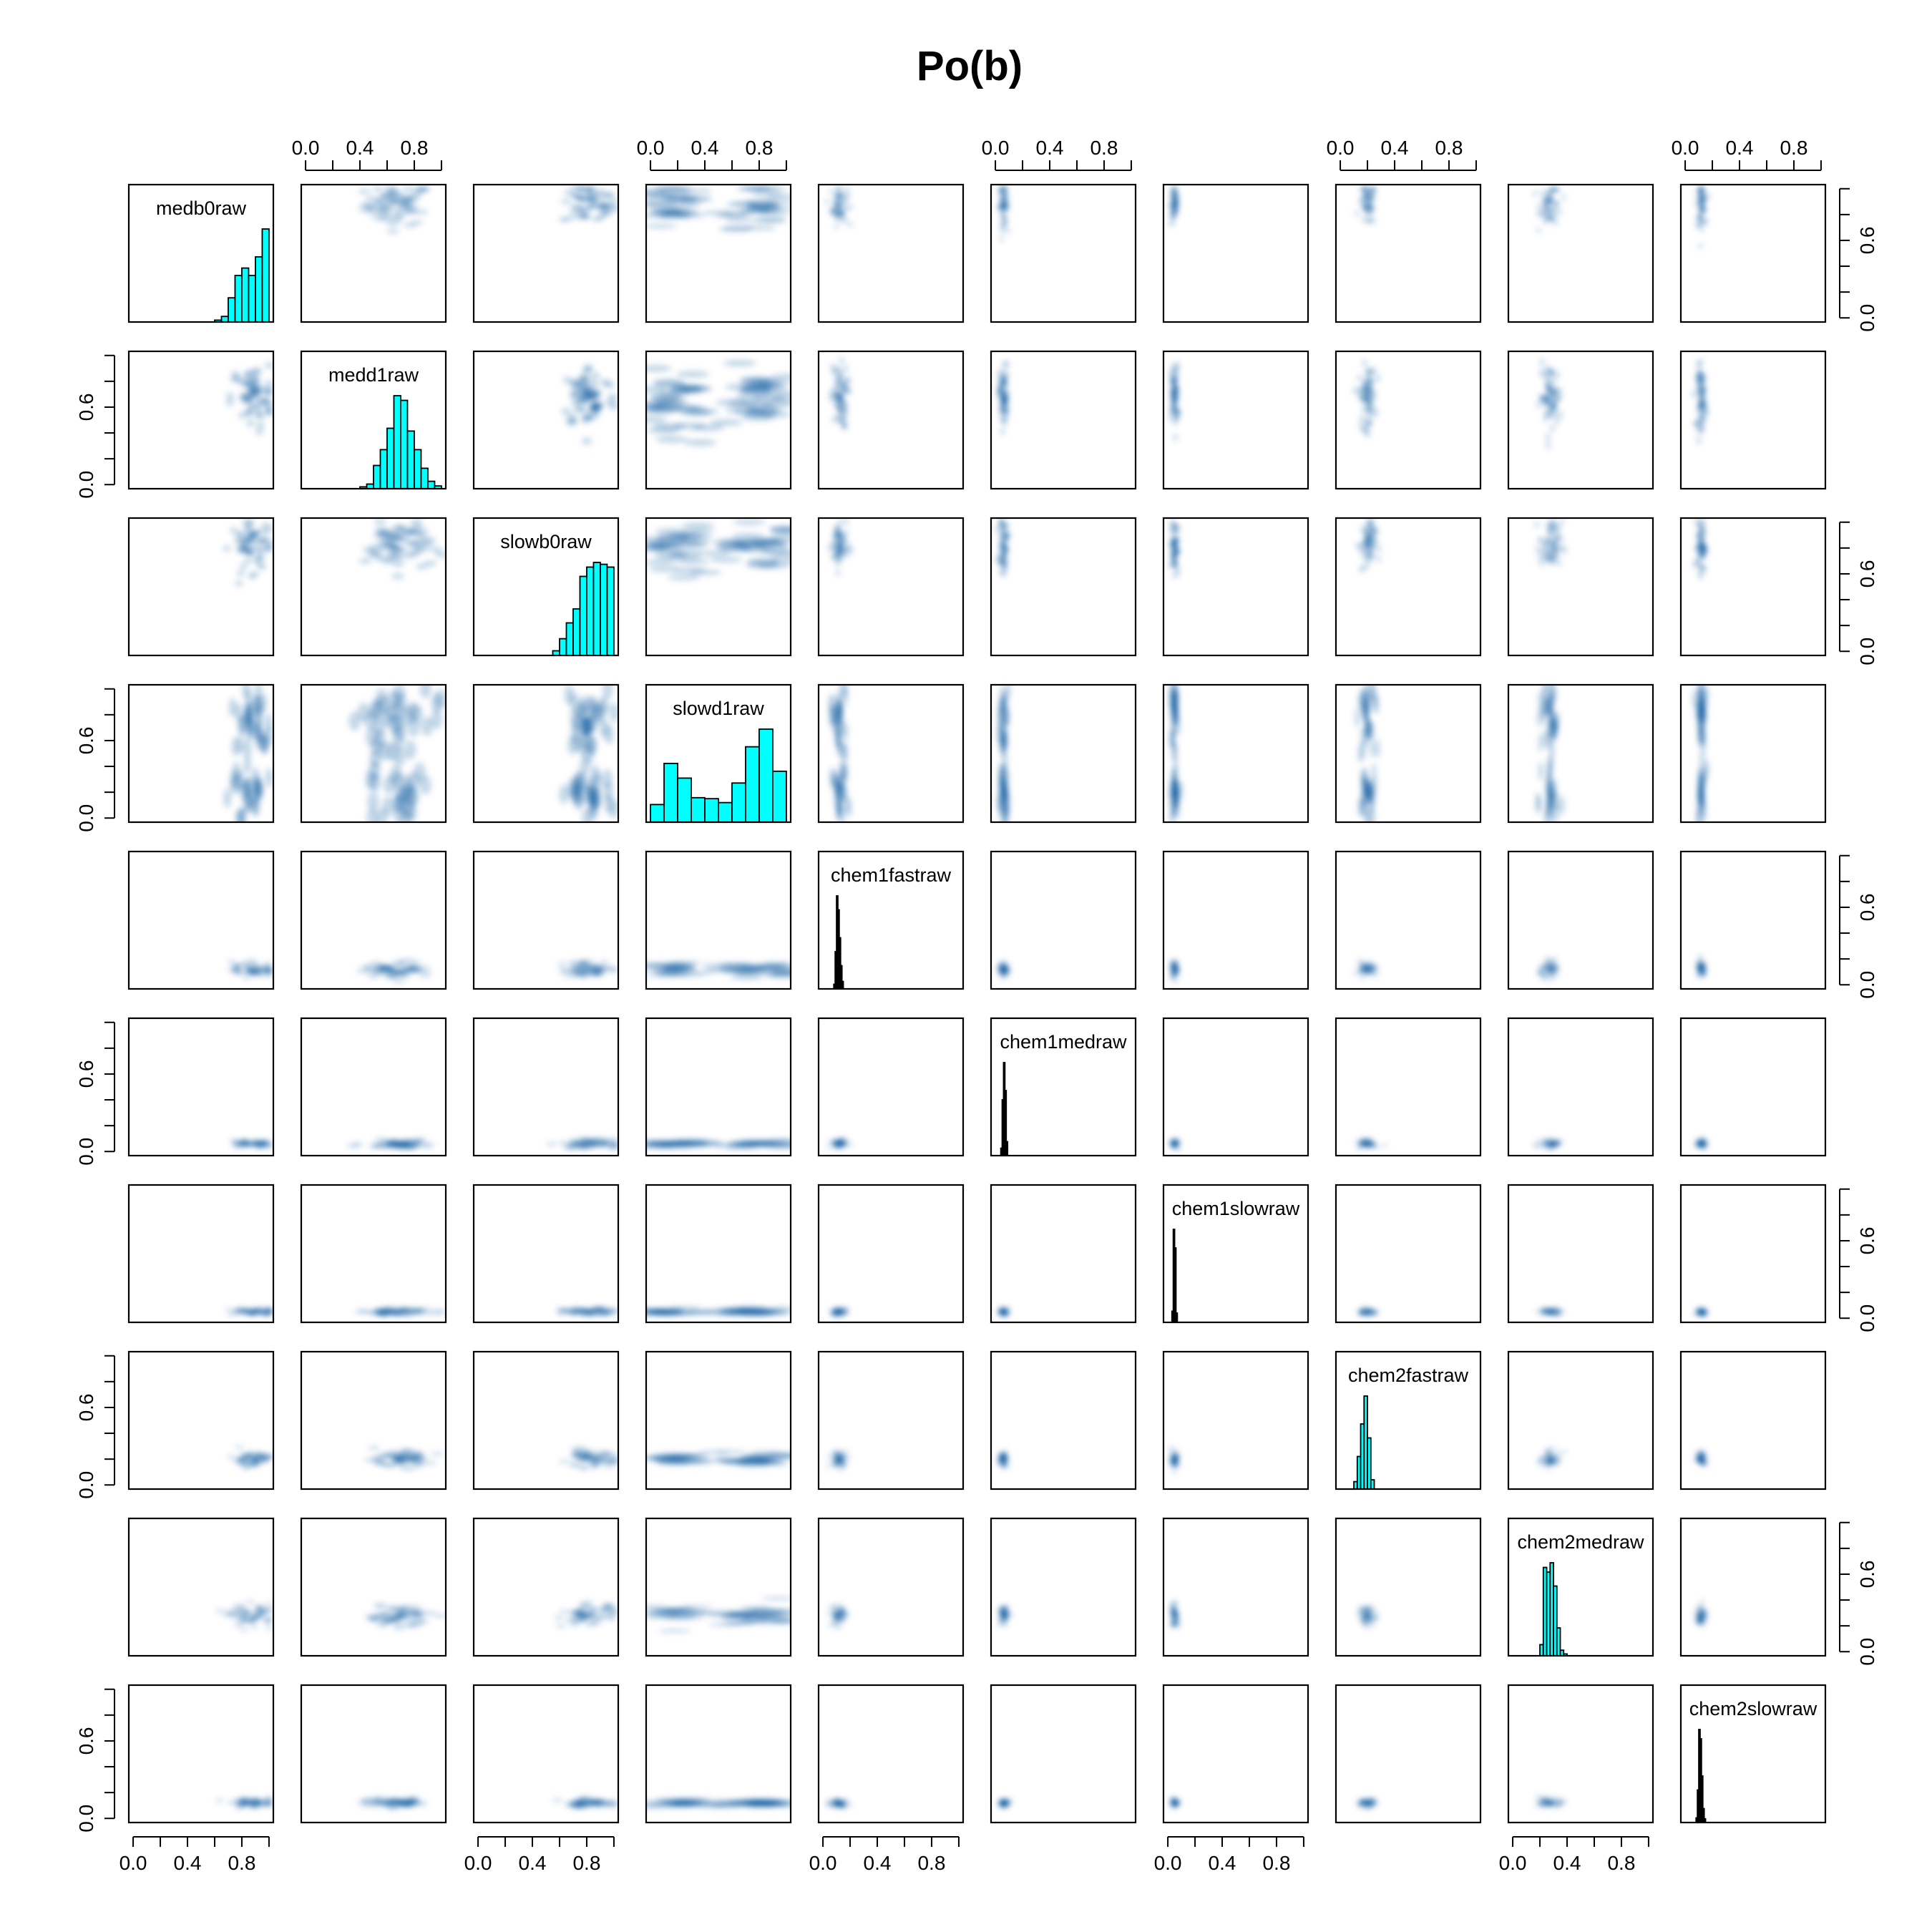 This screenshot has width=1932, height=1932. Describe the element at coordinates (1003, 548) in the screenshot. I see `density-slowb0raw-vs-chem1medraw` at that location.